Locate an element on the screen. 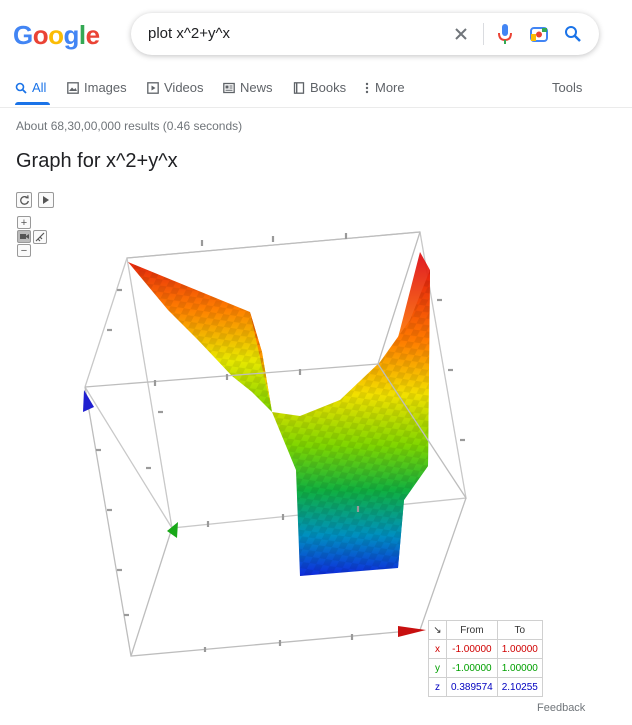  logo-letter: g is located at coordinates (71, 35).